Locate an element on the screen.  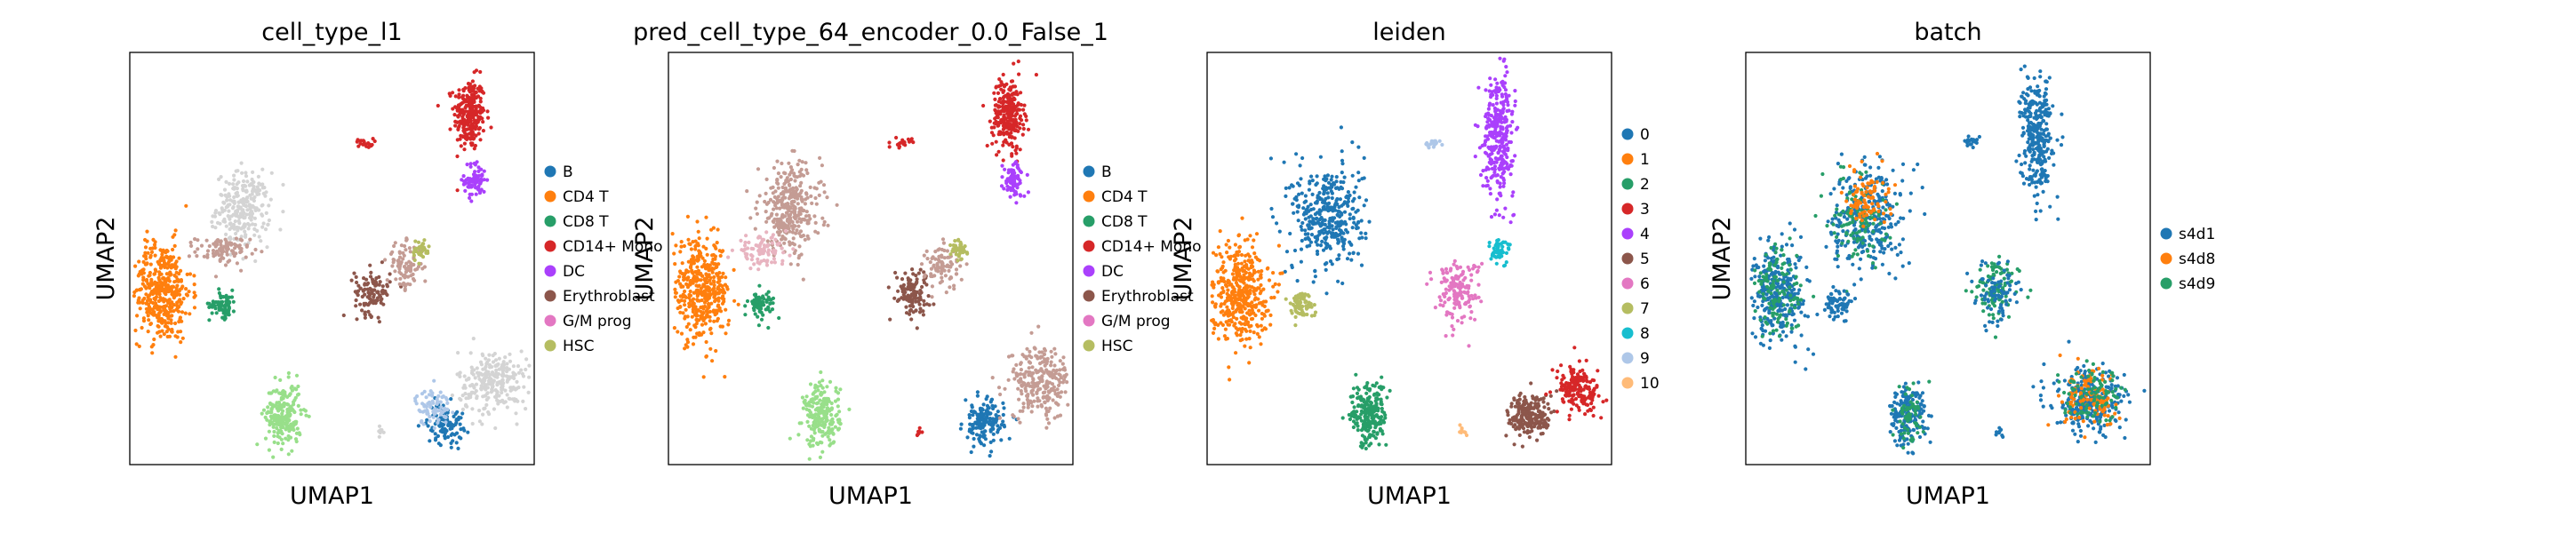
y-axis-label: UMAP2 is located at coordinates (106, 259).